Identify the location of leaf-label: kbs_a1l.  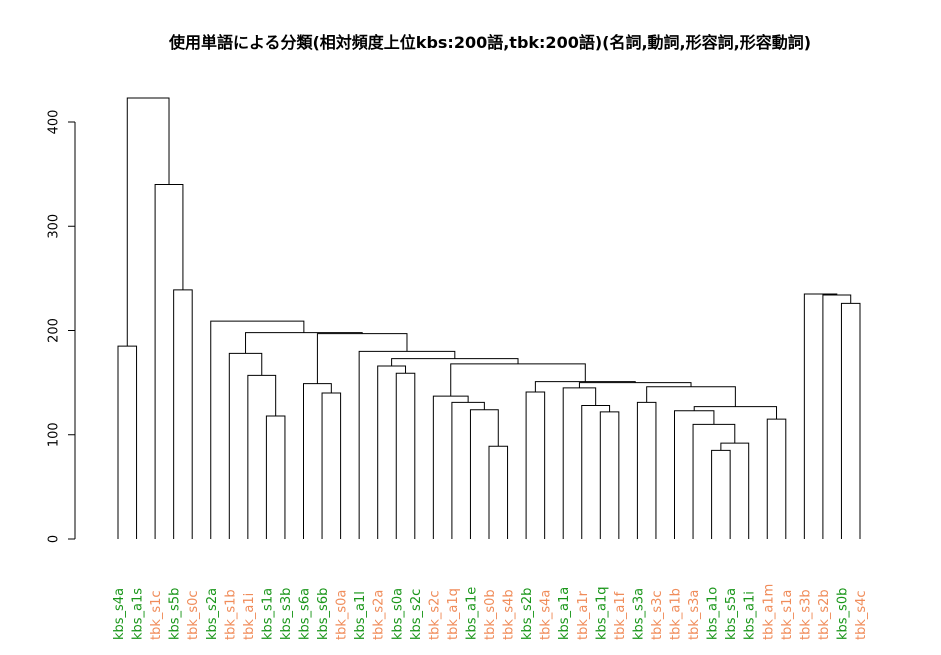
(360, 615).